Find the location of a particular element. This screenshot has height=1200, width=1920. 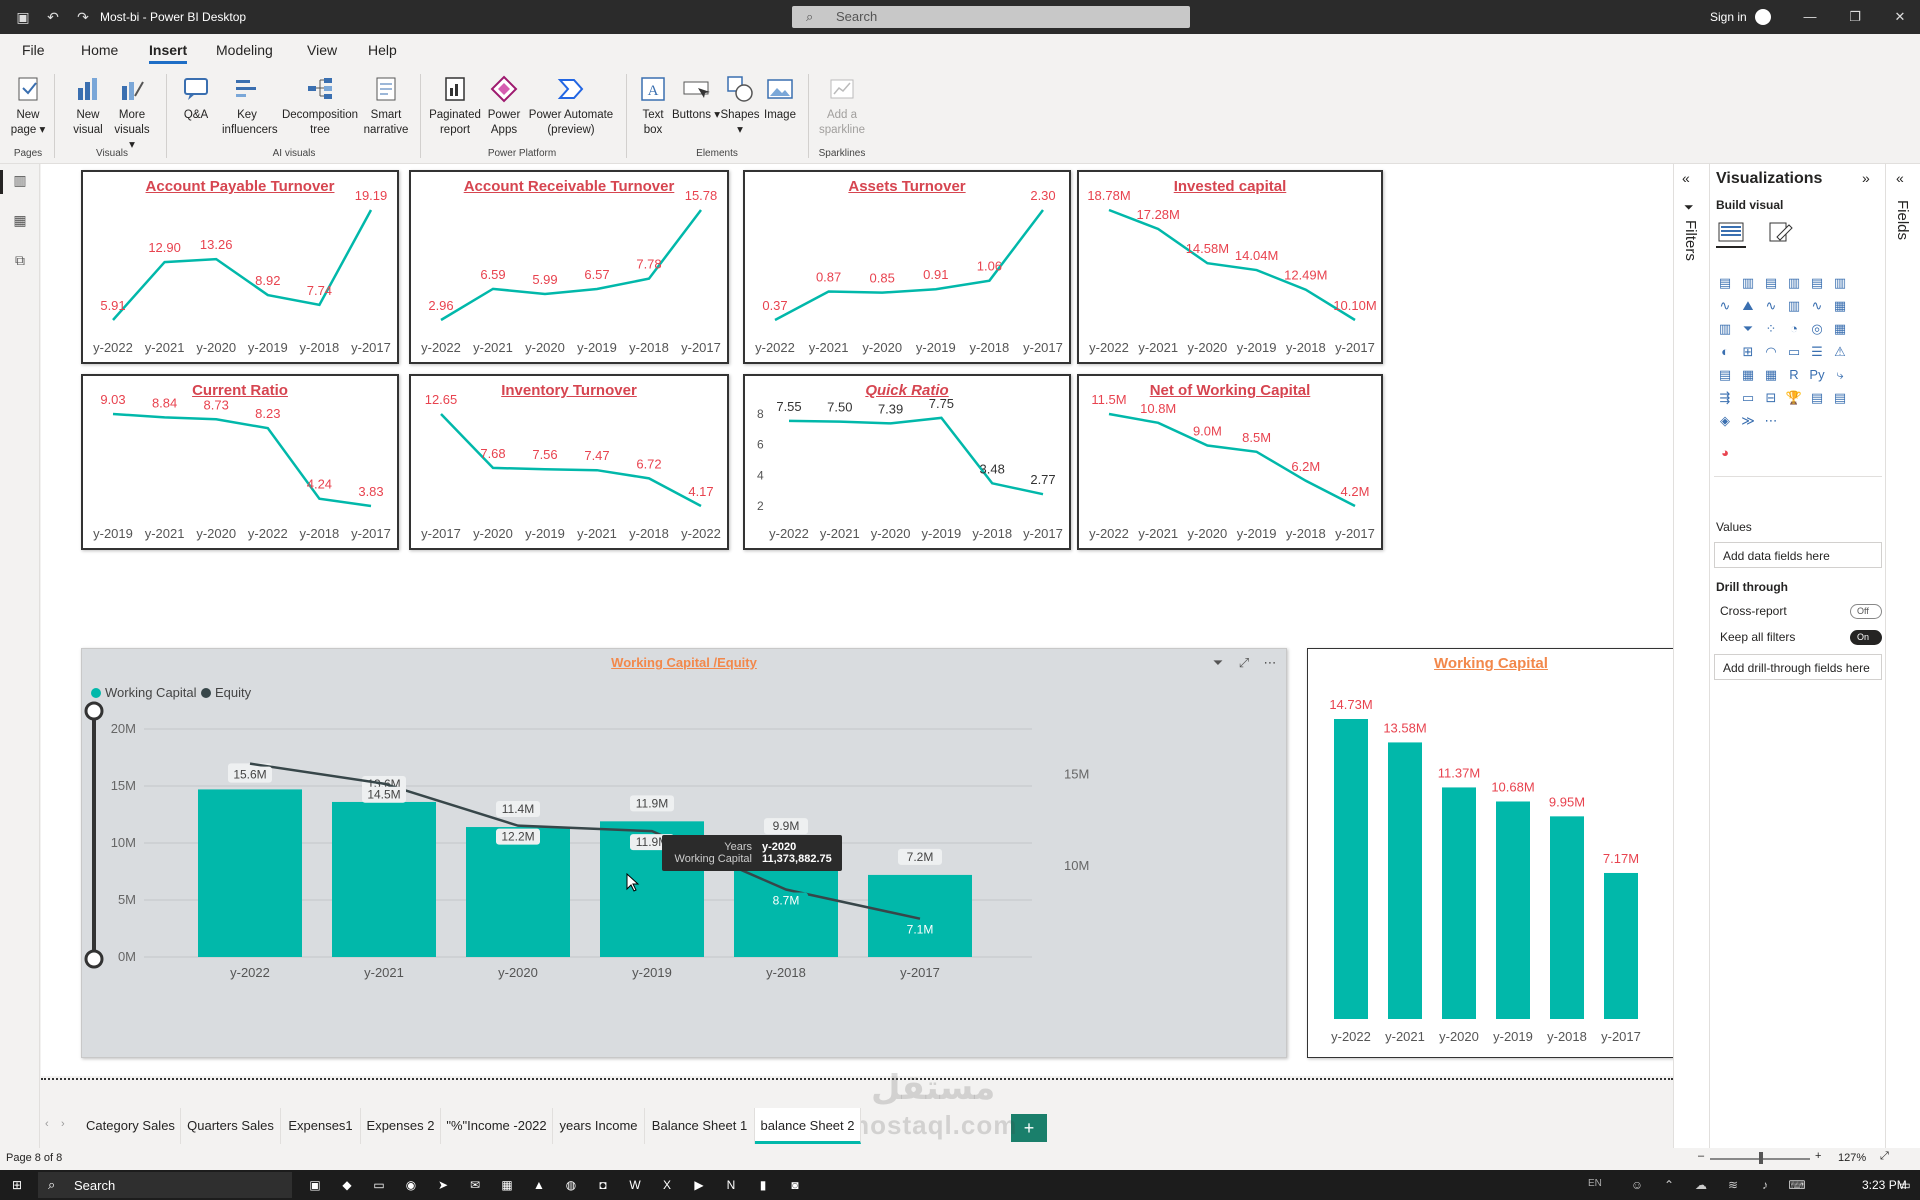

range-slider-top-handle is located at coordinates (94, 711).